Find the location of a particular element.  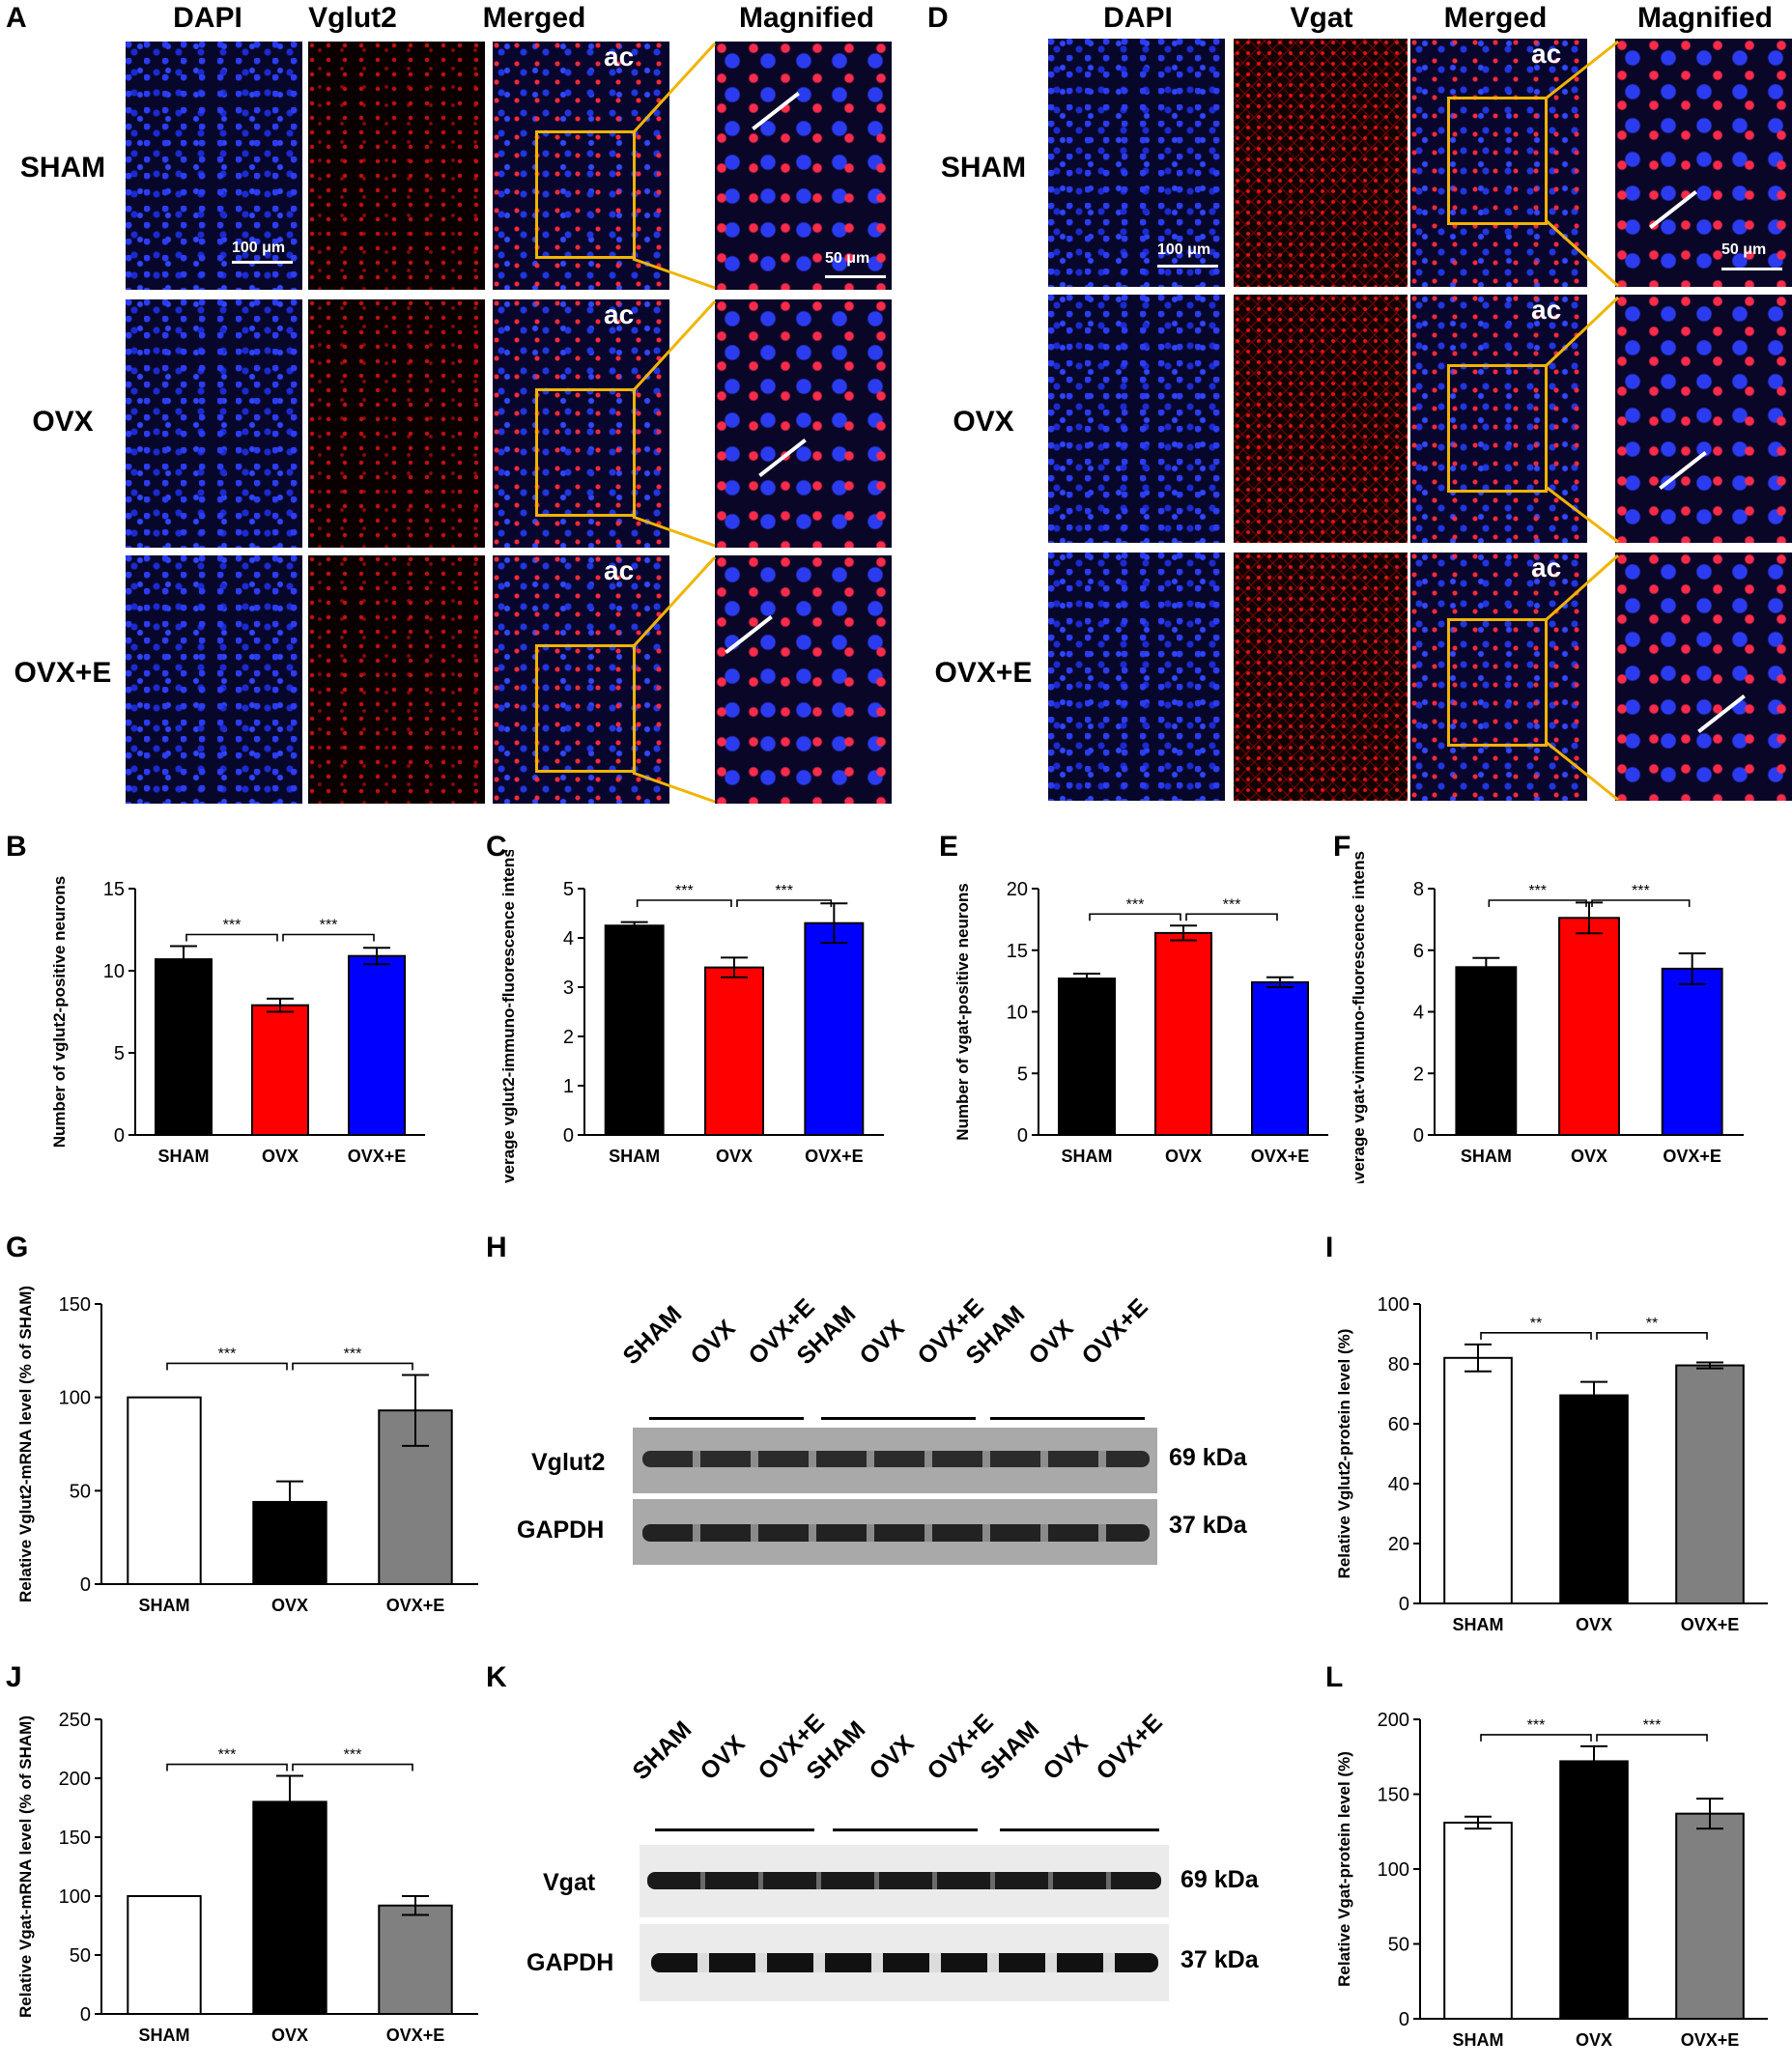

y-tick-label: 2 is located at coordinates (1418, 1074).